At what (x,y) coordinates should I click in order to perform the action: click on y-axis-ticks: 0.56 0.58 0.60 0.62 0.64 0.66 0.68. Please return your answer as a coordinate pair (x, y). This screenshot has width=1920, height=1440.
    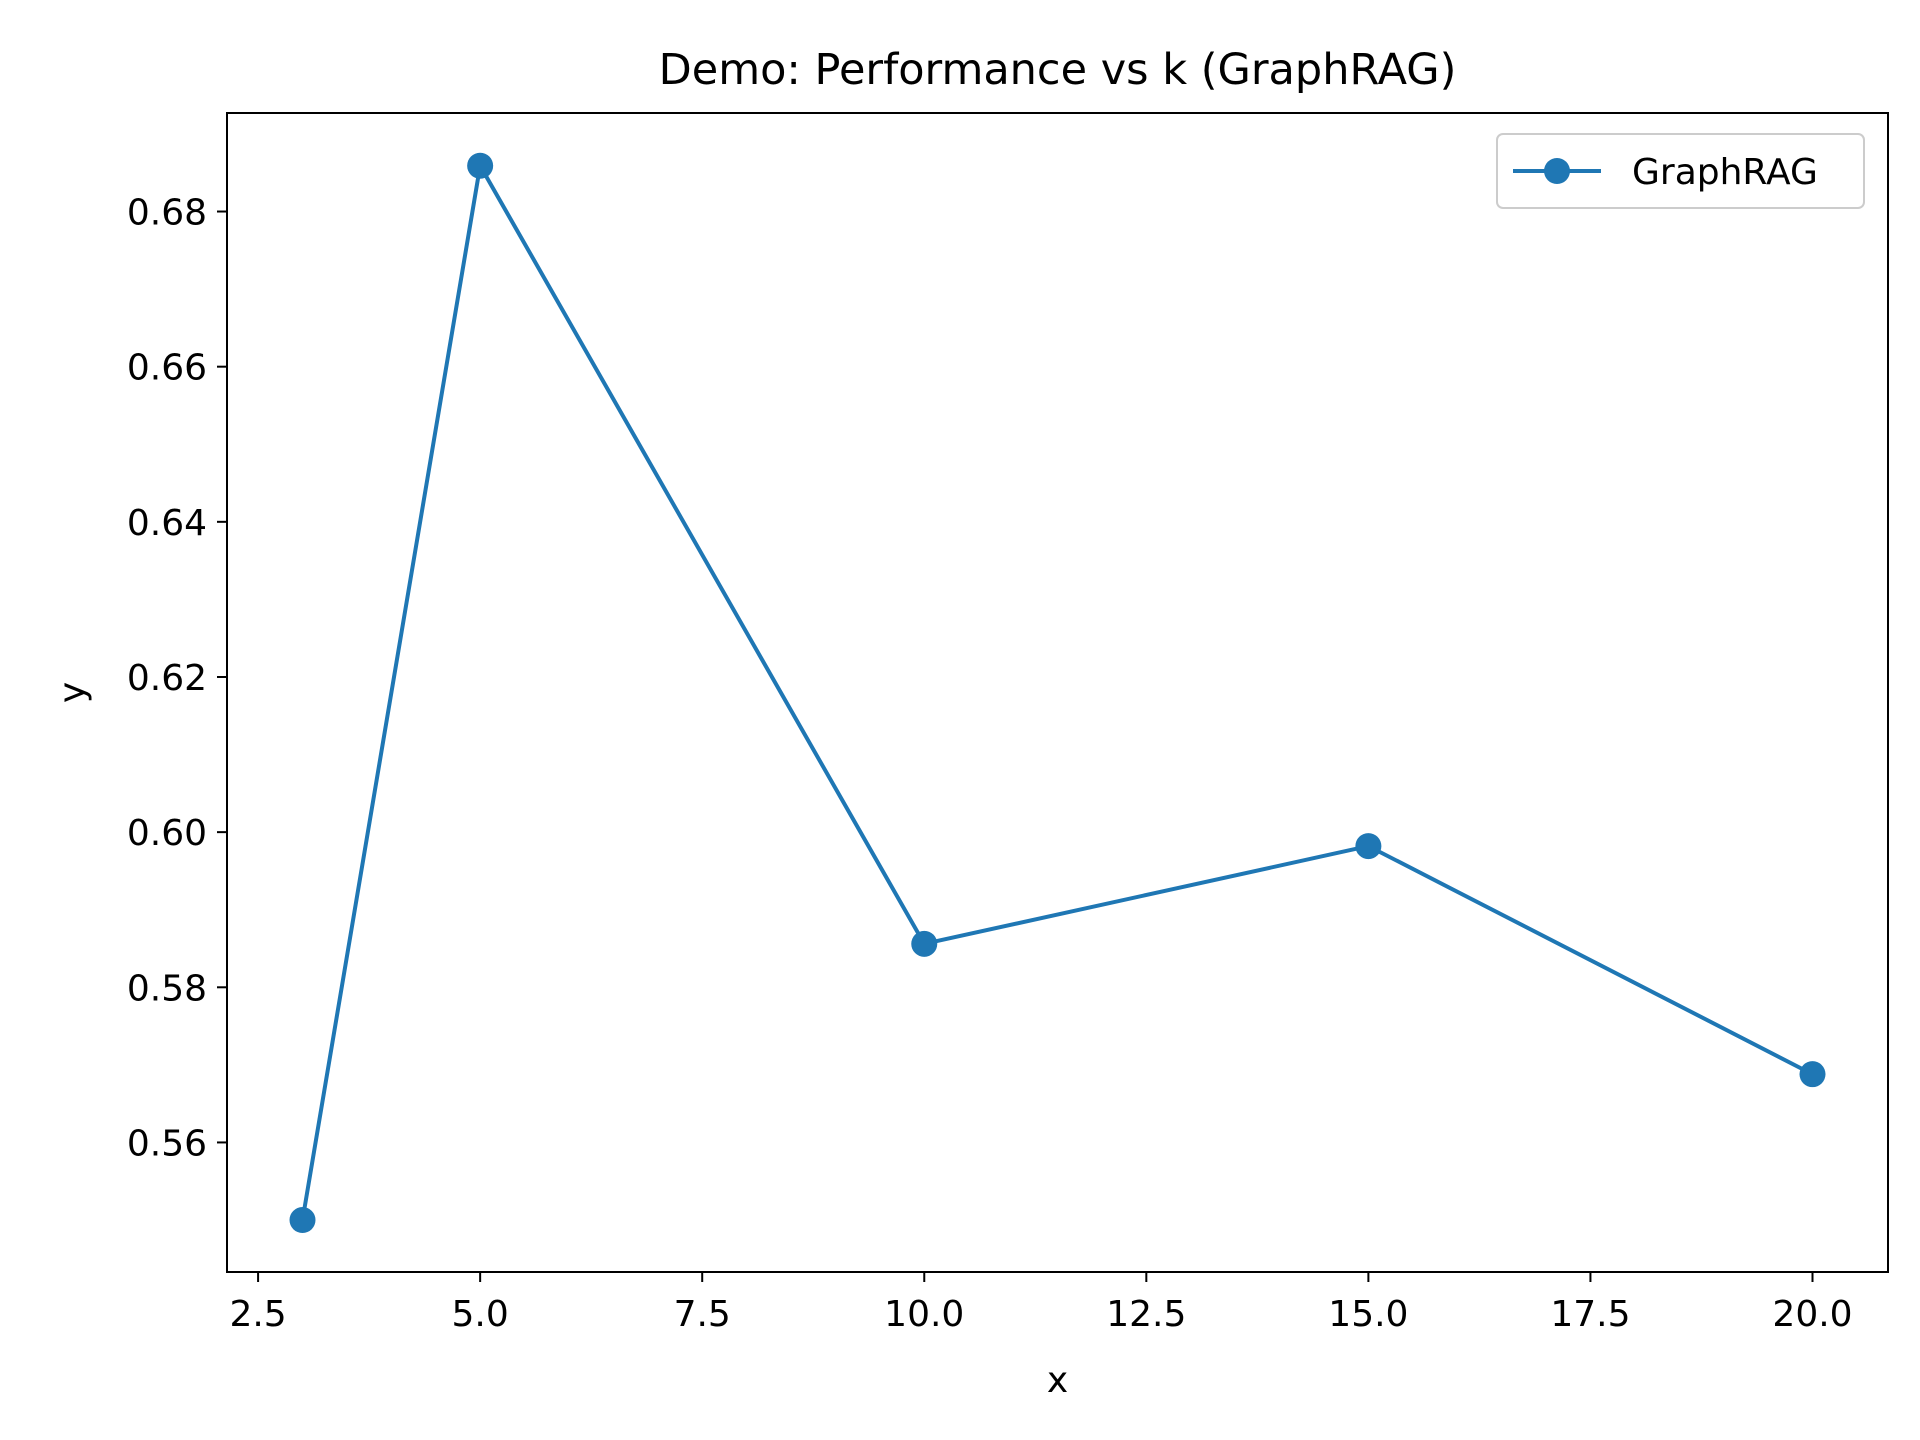
    Looking at the image, I should click on (177, 678).